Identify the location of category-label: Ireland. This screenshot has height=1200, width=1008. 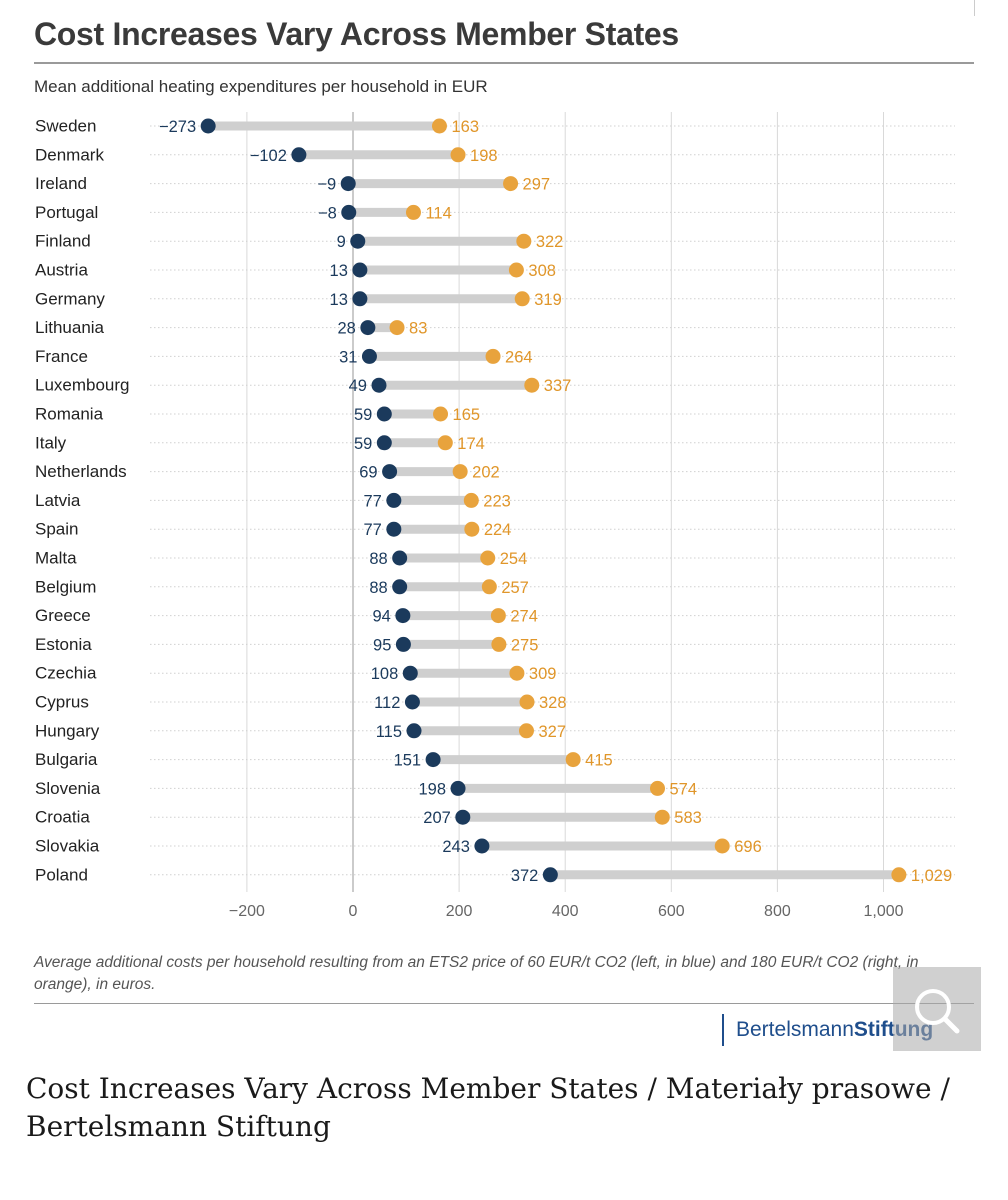
(61, 183).